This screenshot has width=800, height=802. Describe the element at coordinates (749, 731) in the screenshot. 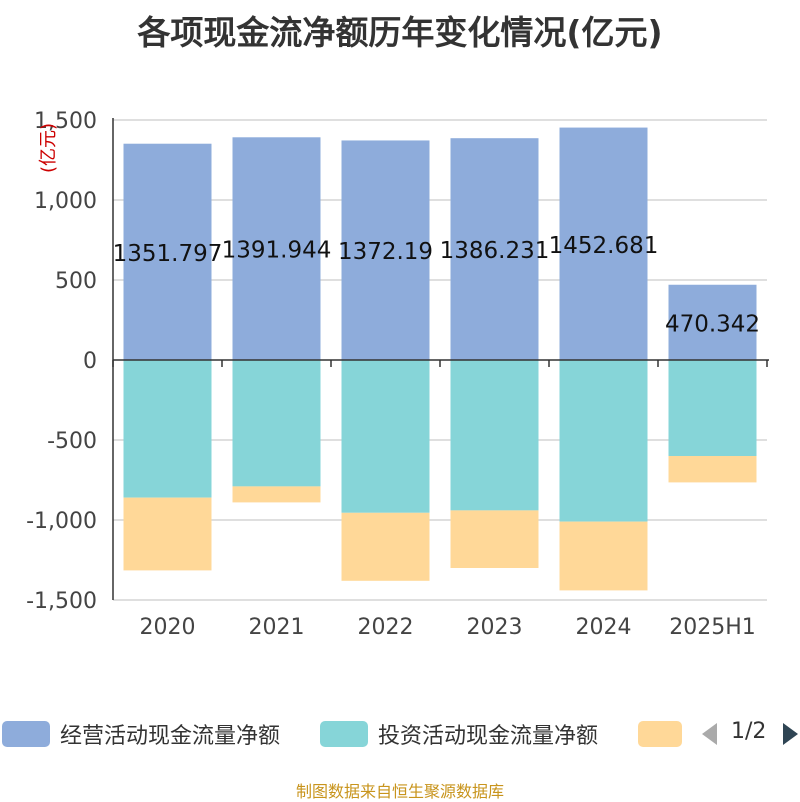

I see `legend-page-indicator: 1/2` at that location.